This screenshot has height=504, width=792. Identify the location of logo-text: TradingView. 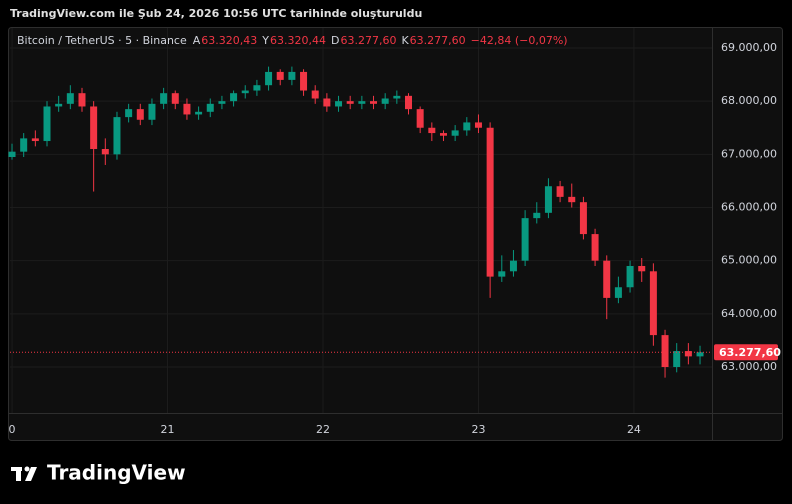
(116, 473).